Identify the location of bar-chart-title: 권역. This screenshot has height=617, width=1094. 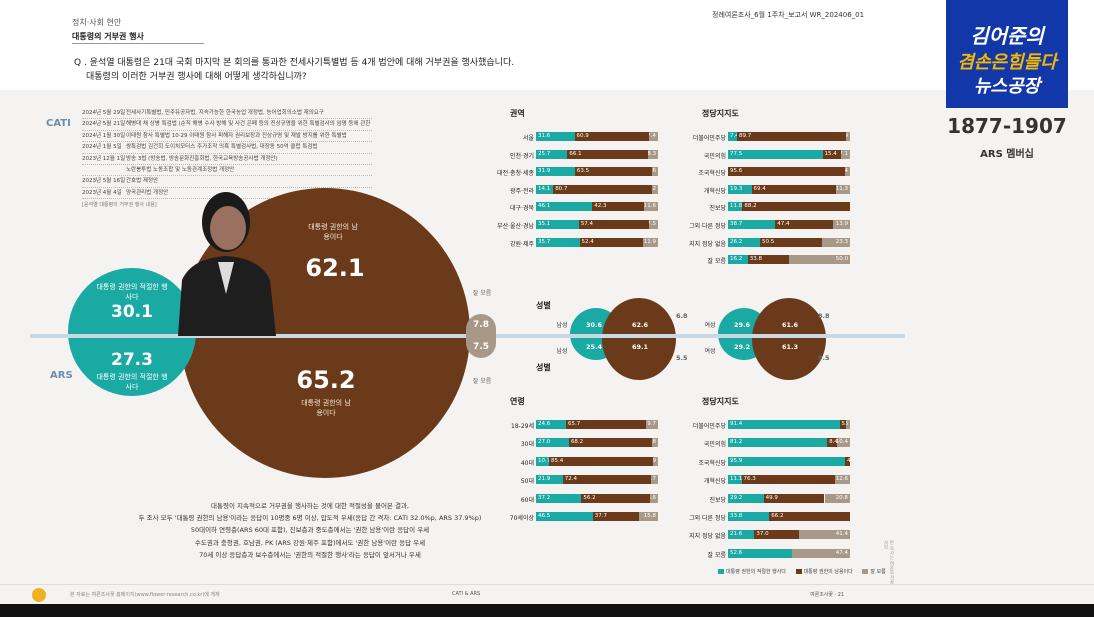
(517, 113).